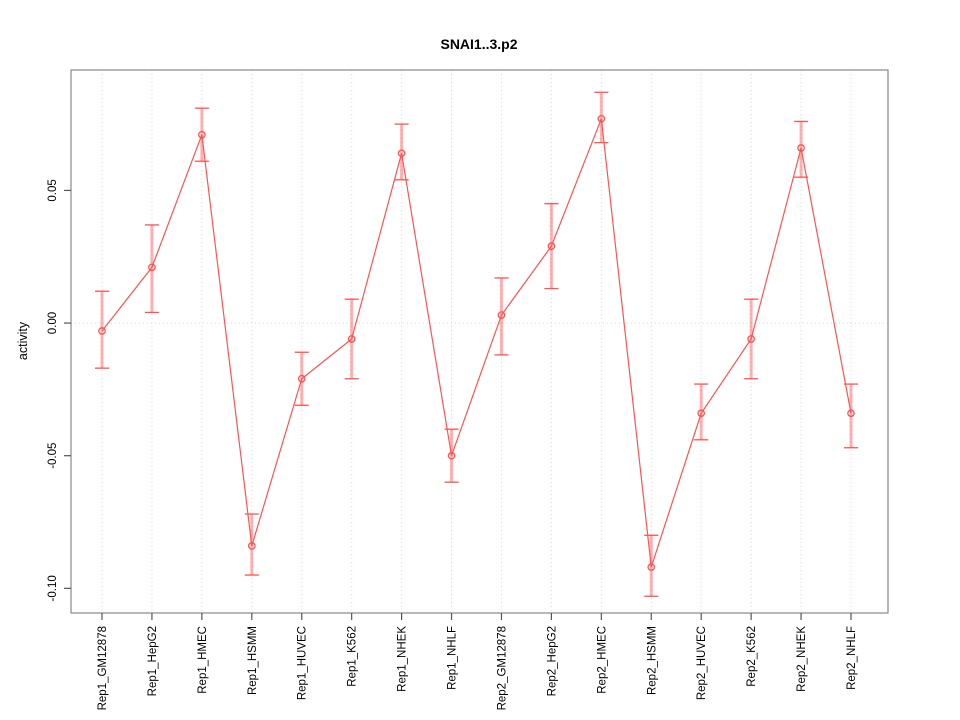 This screenshot has height=720, width=960. I want to click on y-tick-label: 0.00, so click(53, 323).